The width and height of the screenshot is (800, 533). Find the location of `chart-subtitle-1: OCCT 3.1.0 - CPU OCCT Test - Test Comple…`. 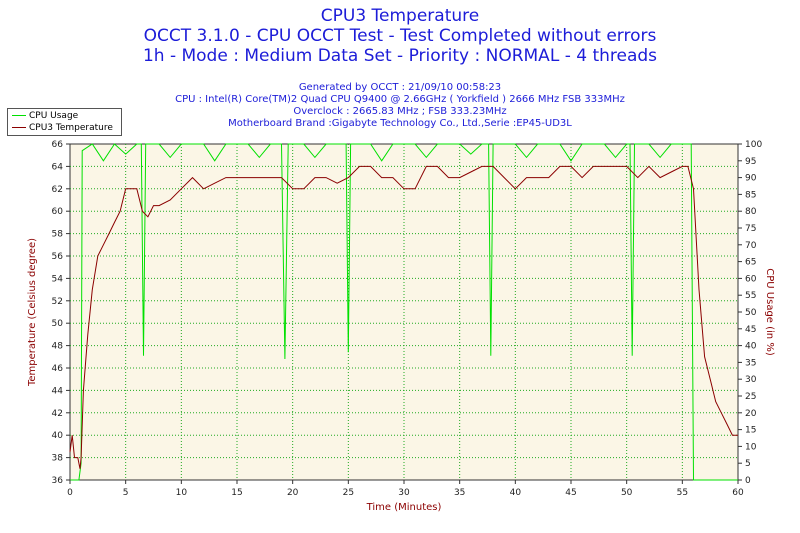

chart-subtitle-1: OCCT 3.1.0 - CPU OCCT Test - Test Comple… is located at coordinates (400, 36).